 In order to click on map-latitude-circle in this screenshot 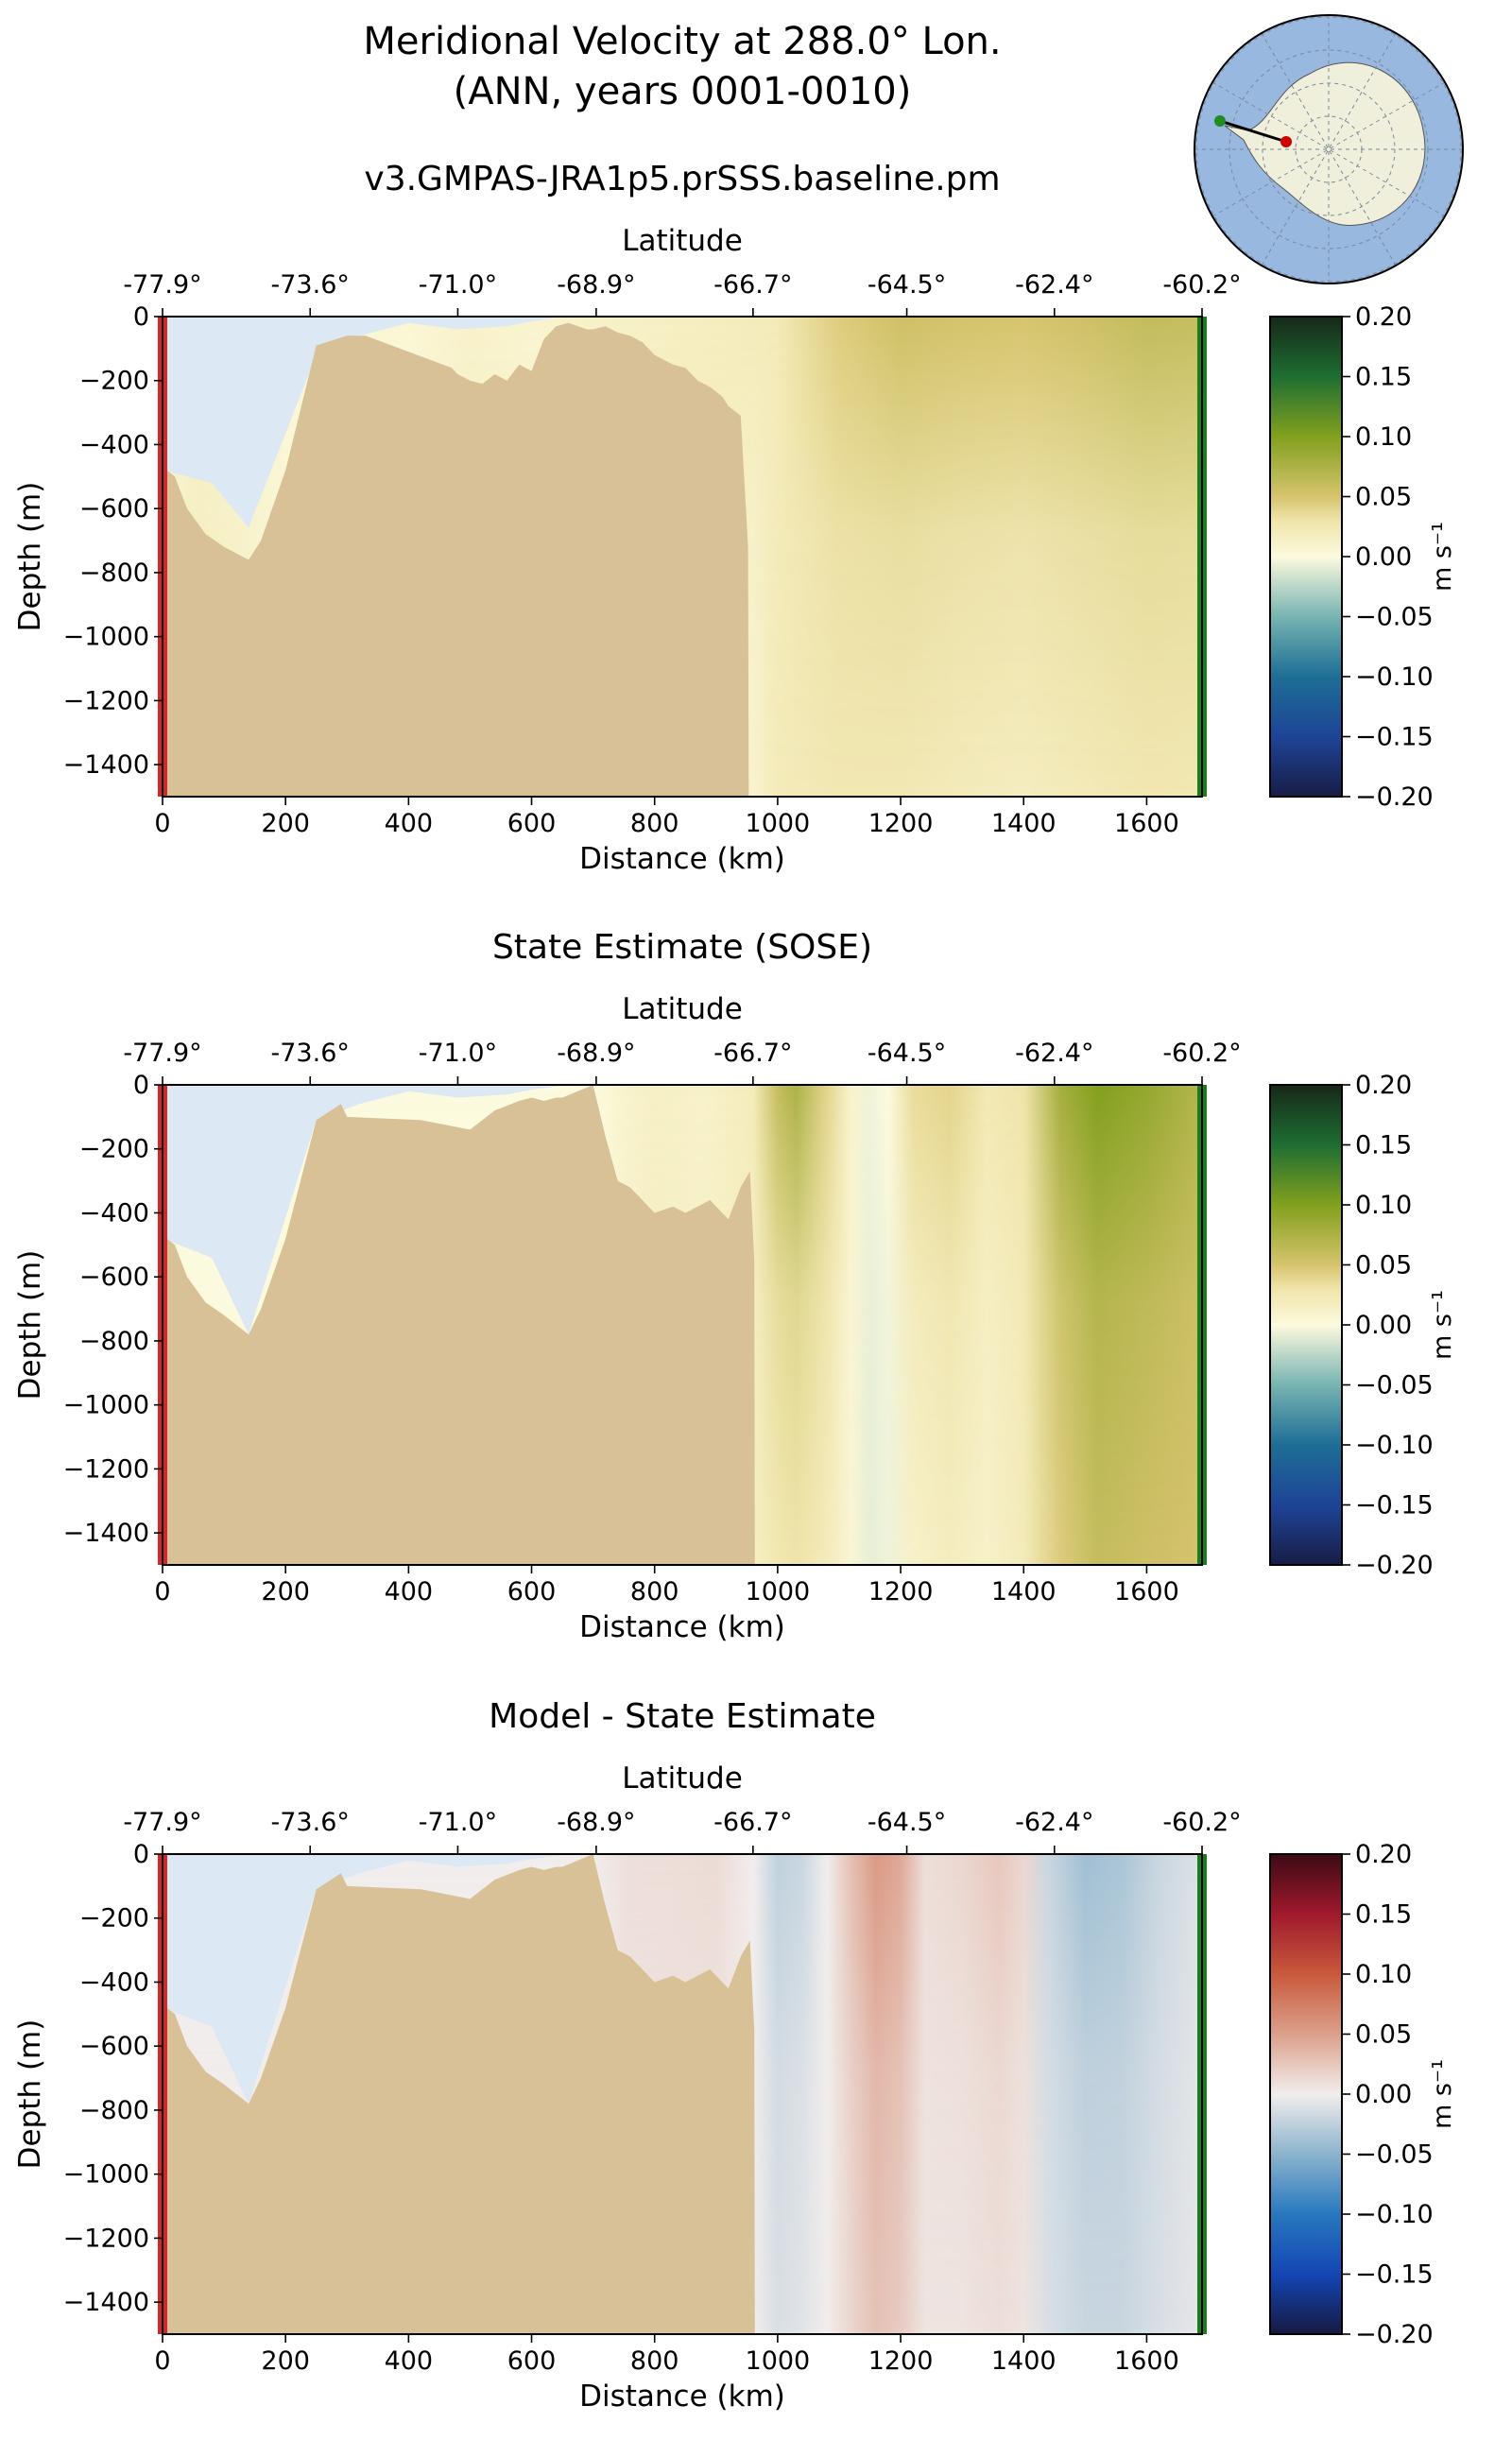, I will do `click(1328, 149)`.